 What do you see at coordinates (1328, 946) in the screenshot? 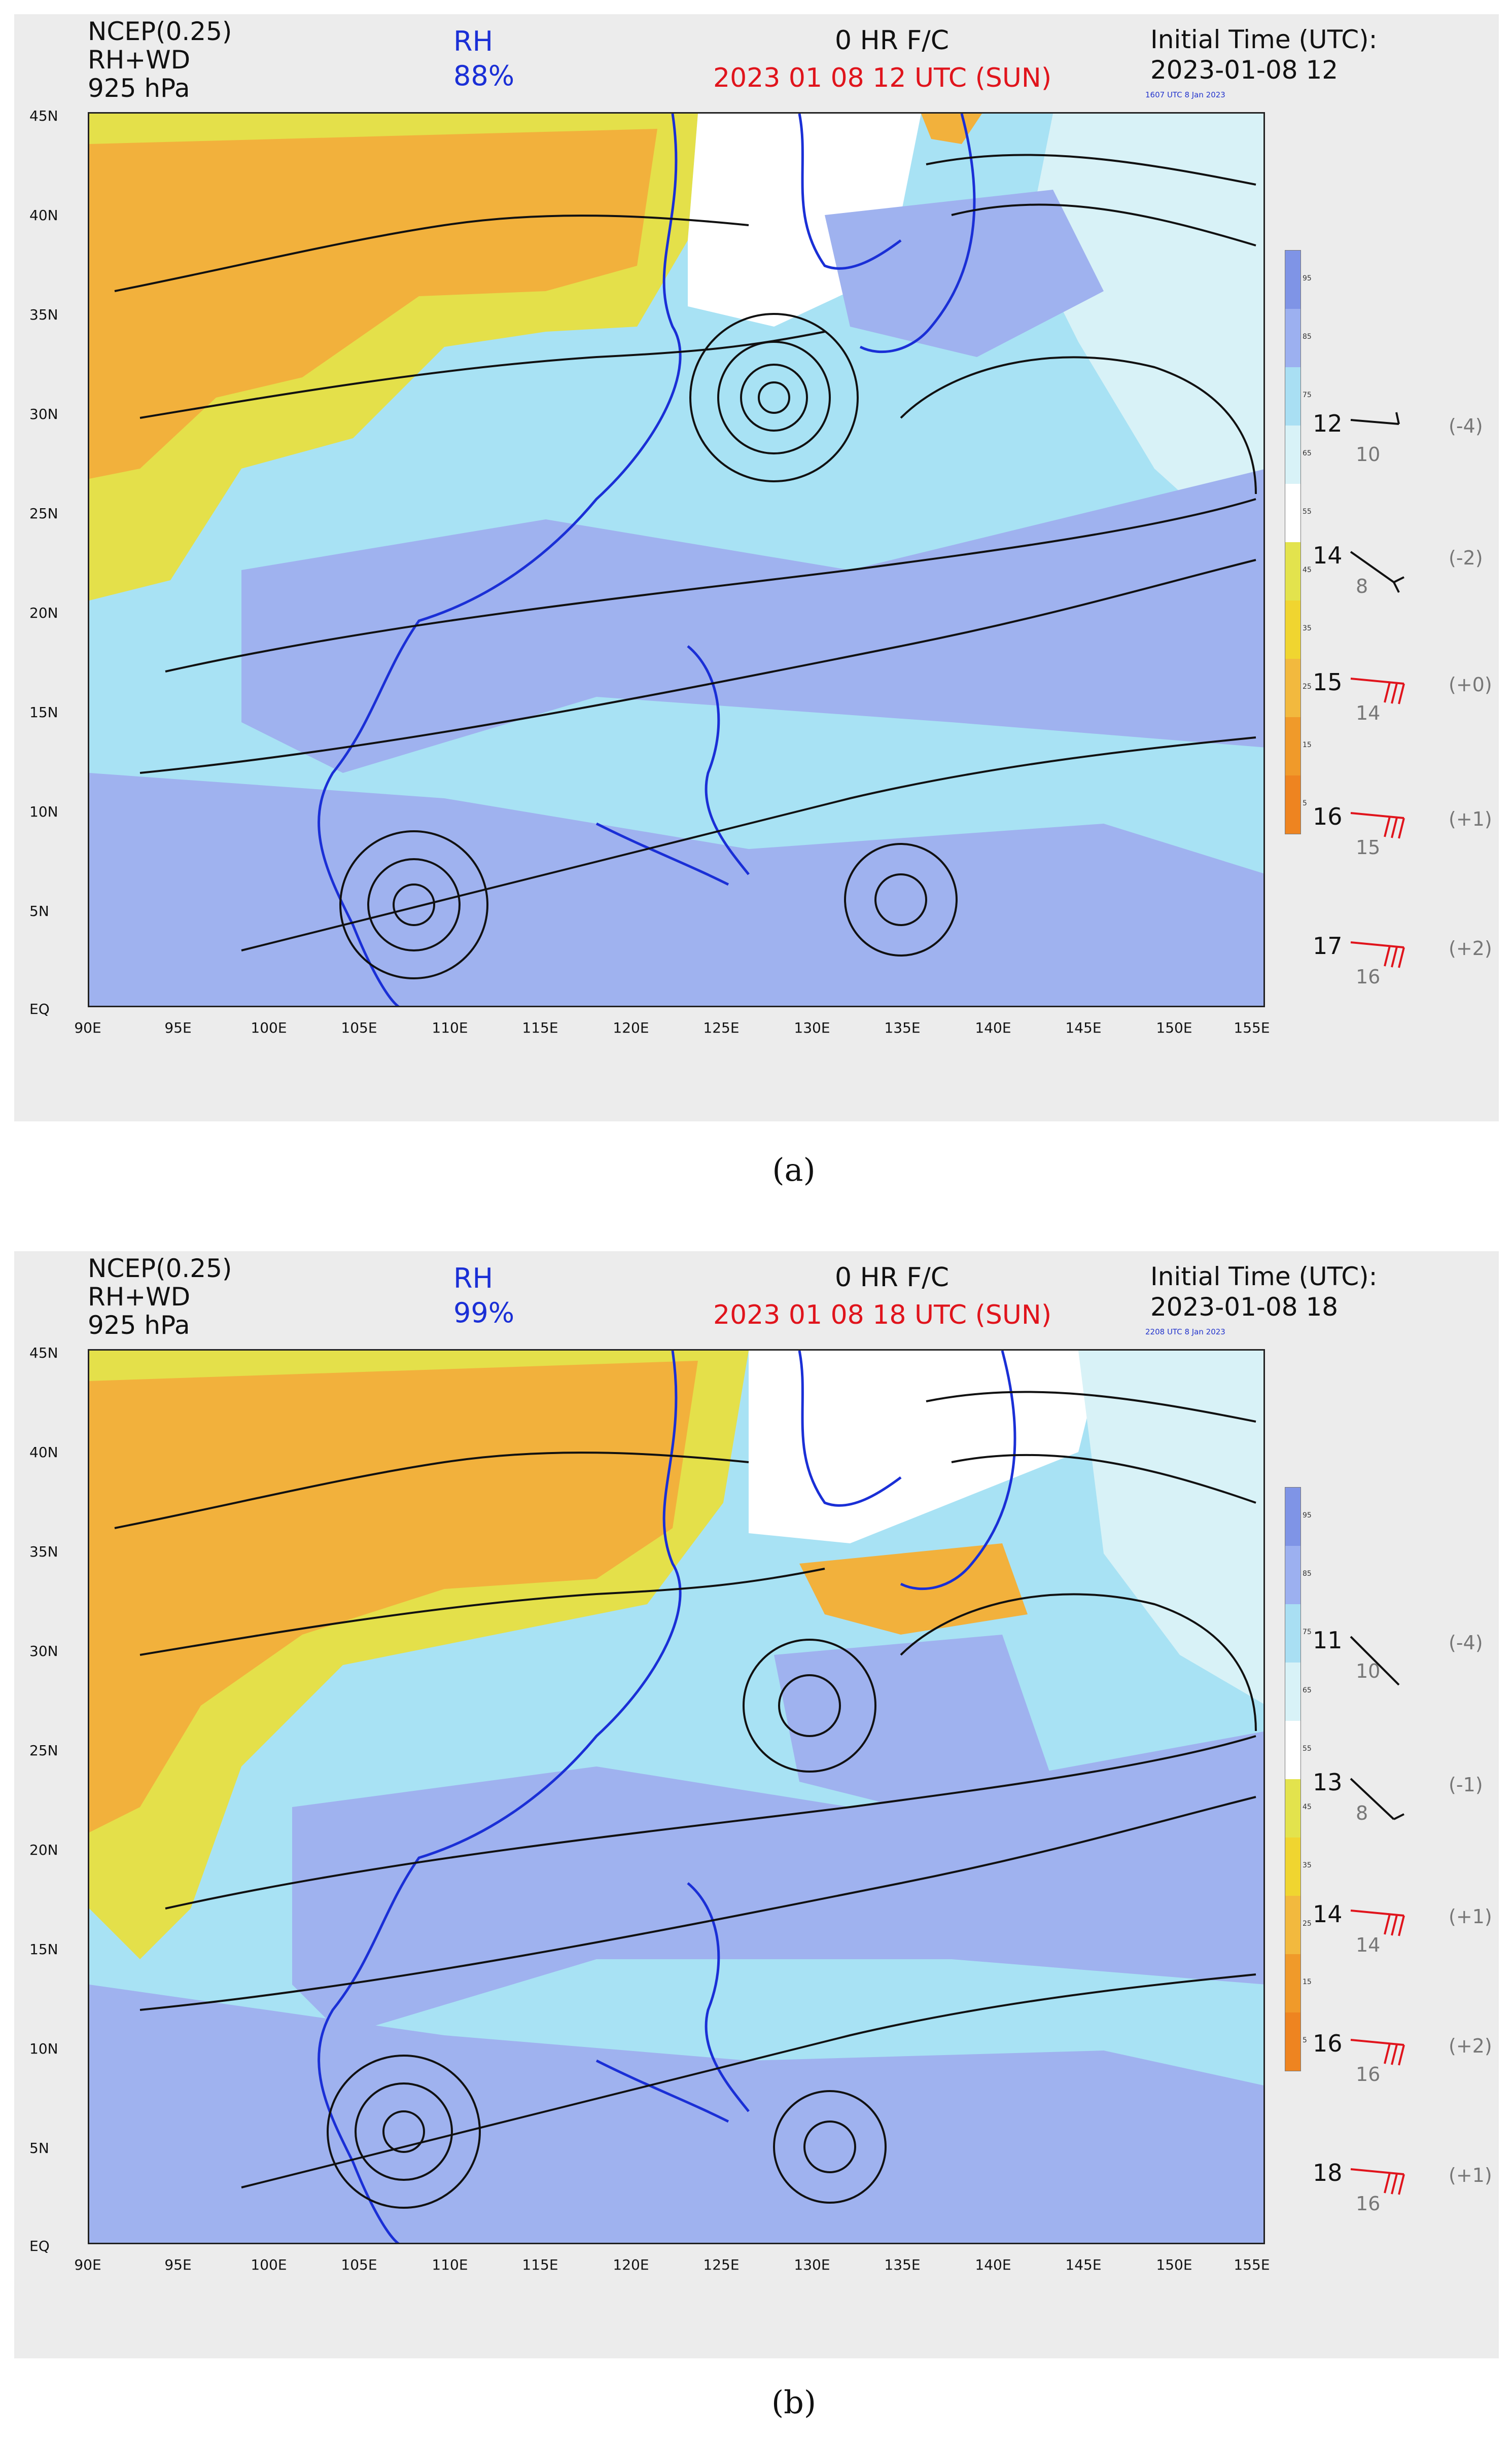
I see `legend-speed: 17` at bounding box center [1328, 946].